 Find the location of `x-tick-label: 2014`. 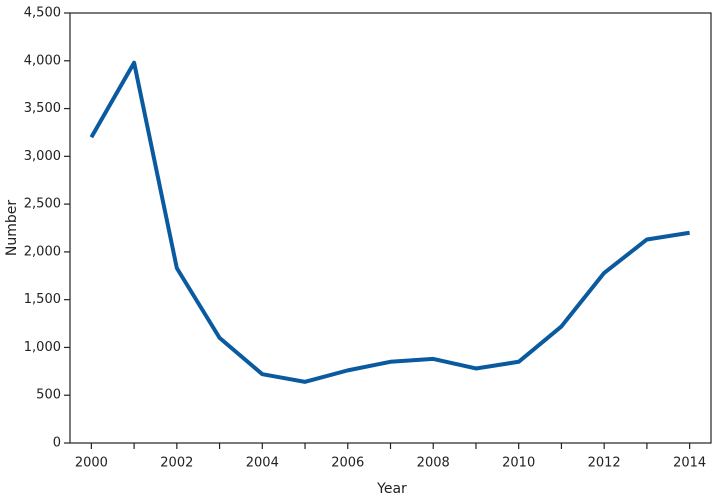

x-tick-label: 2014 is located at coordinates (689, 463).